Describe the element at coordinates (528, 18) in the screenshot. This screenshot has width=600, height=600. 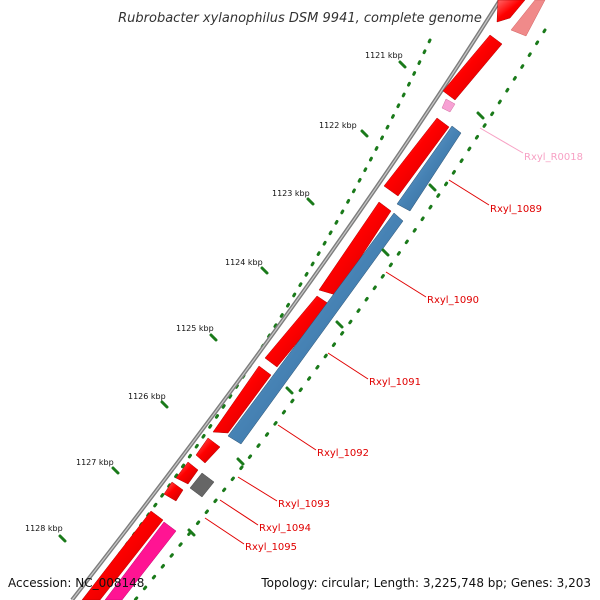
I see `gene-arrow-rna` at that location.